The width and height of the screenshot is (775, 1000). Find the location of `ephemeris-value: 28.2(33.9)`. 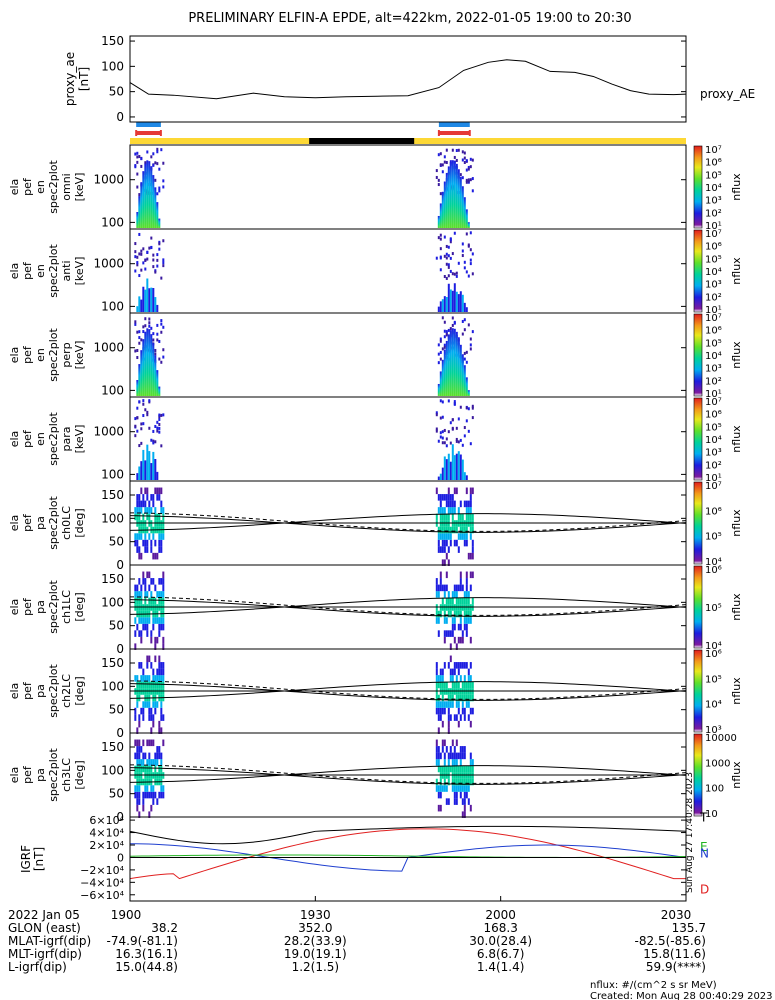

ephemeris-value: 28.2(33.9) is located at coordinates (315, 941).